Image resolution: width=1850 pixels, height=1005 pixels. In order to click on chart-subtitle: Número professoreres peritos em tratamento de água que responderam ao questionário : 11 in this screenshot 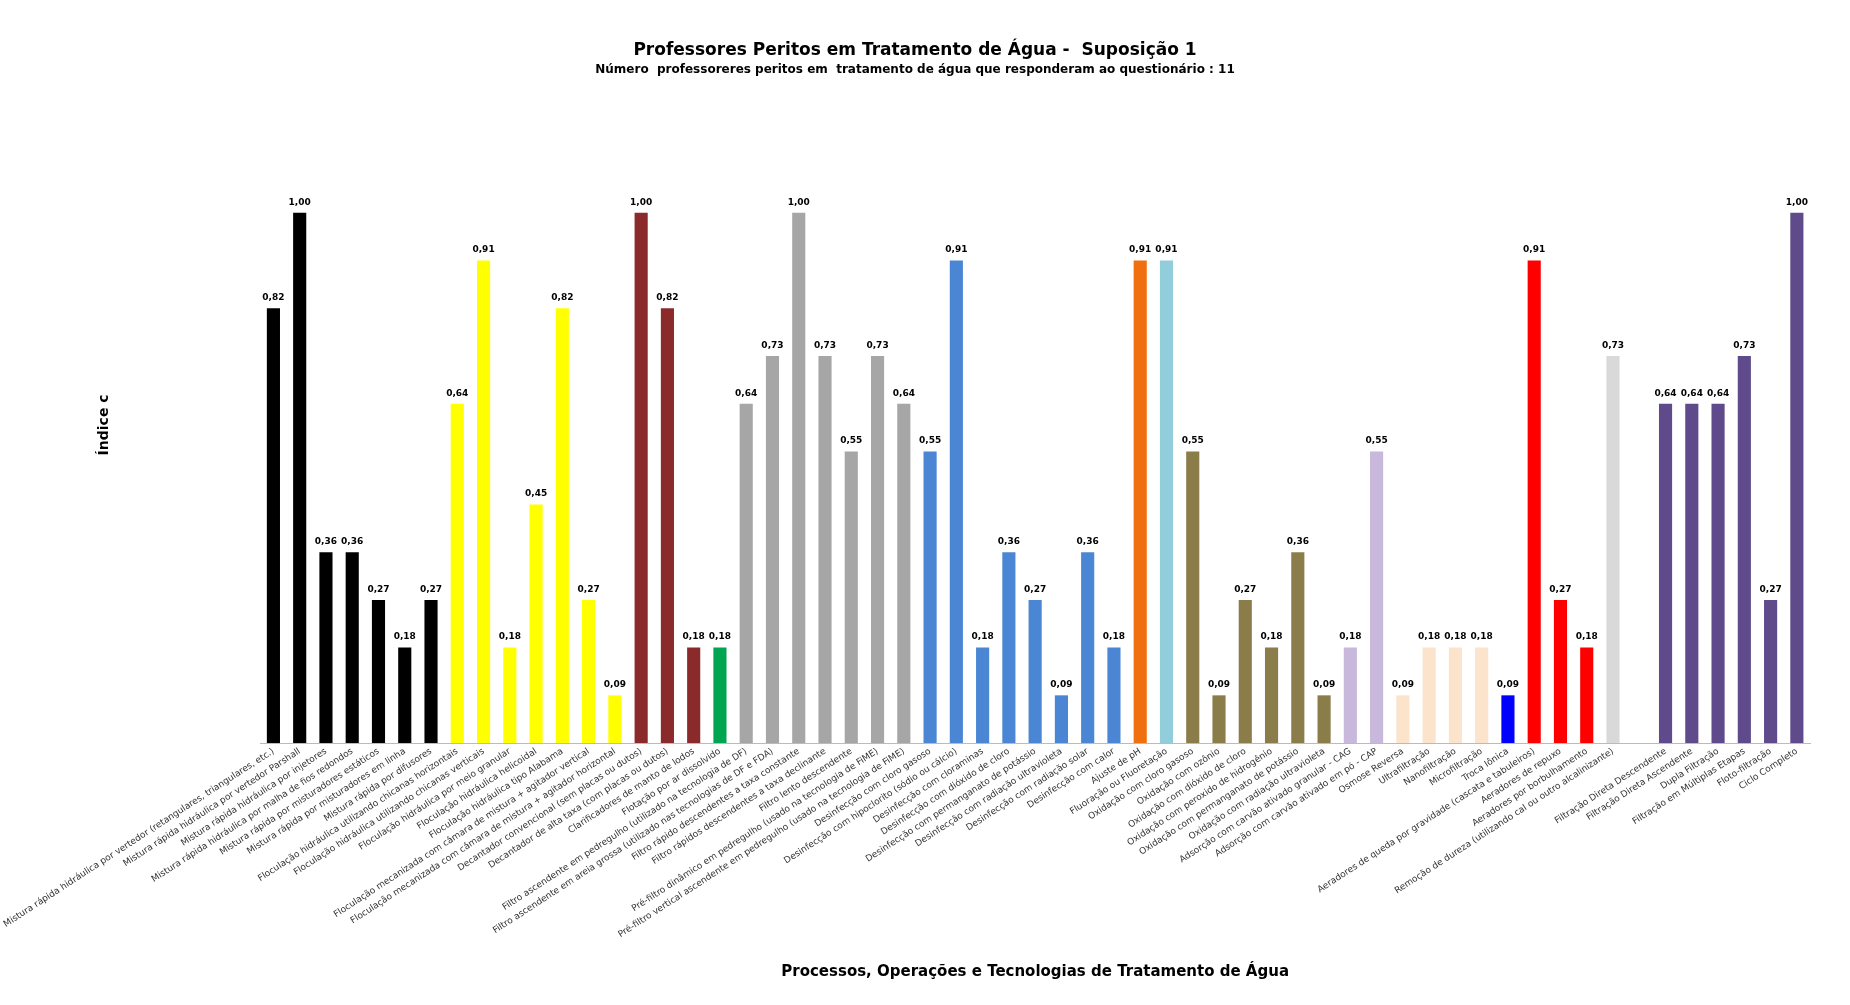, I will do `click(915, 68)`.